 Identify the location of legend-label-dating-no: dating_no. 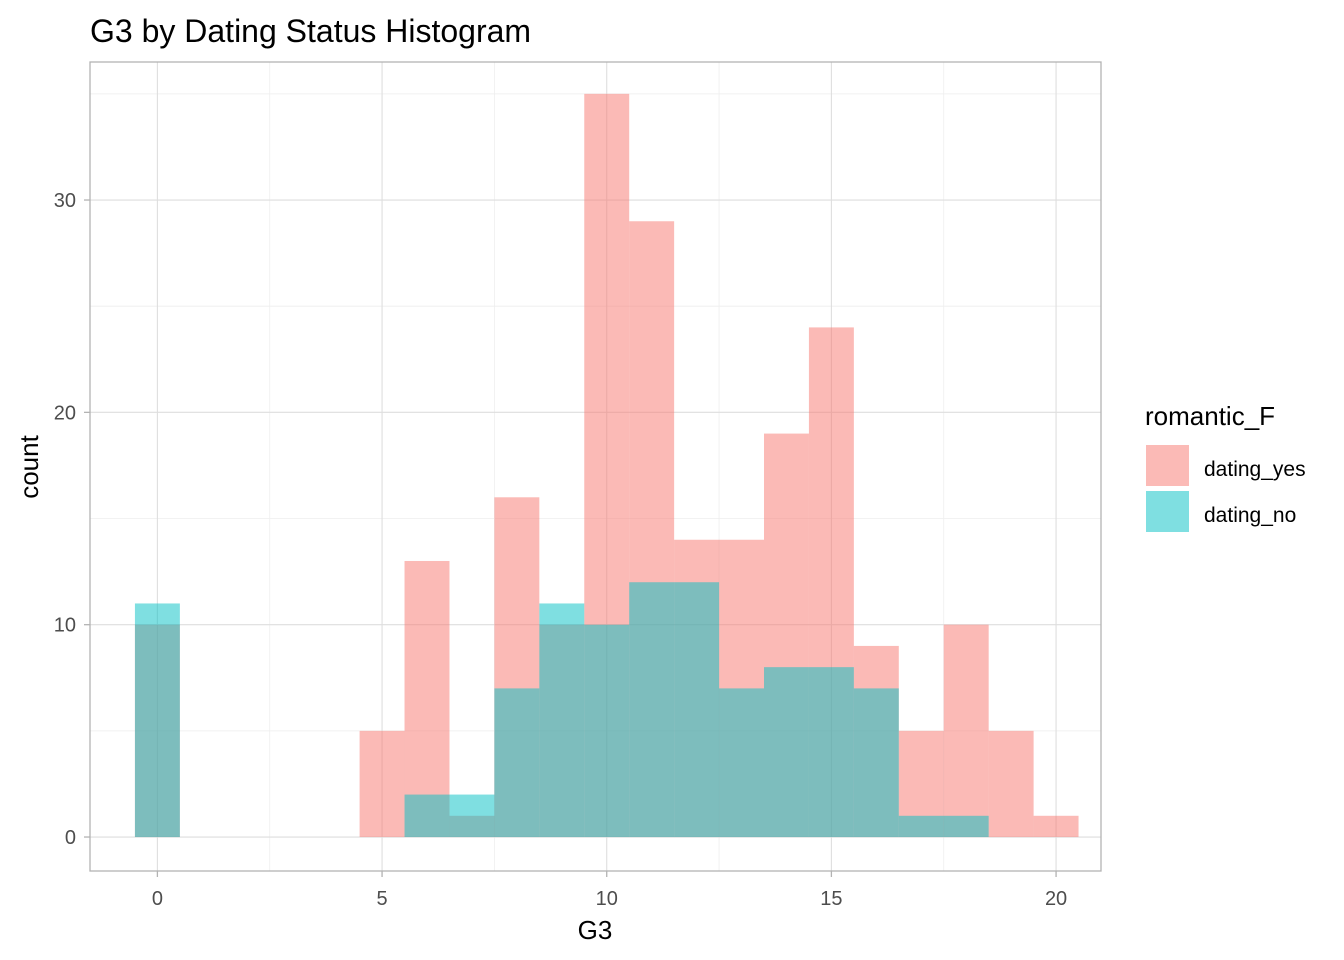
(1250, 515).